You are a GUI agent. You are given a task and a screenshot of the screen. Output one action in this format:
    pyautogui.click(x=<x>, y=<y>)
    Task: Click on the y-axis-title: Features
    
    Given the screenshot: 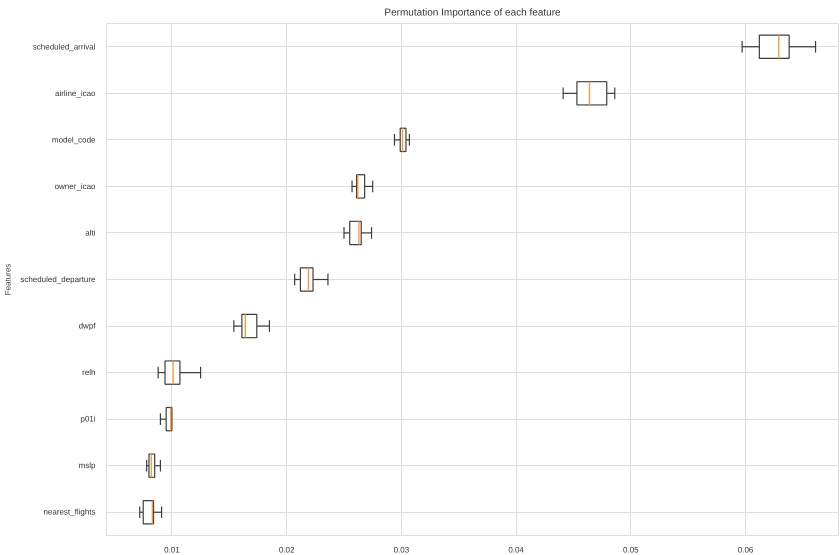 What is the action you would take?
    pyautogui.click(x=7, y=280)
    